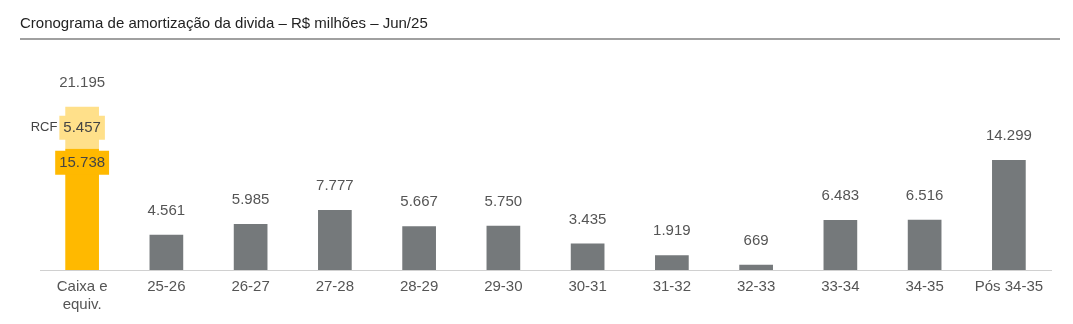 The image size is (1073, 324). What do you see at coordinates (419, 201) in the screenshot?
I see `data-label: 5.667` at bounding box center [419, 201].